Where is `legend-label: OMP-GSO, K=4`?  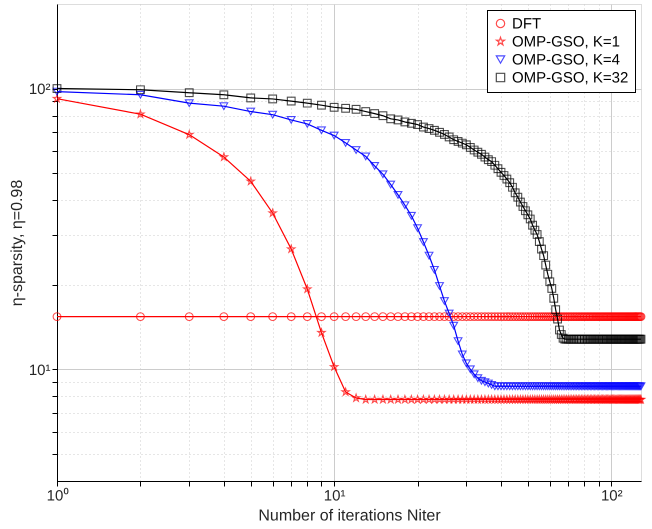
legend-label: OMP-GSO, K=4 is located at coordinates (566, 60).